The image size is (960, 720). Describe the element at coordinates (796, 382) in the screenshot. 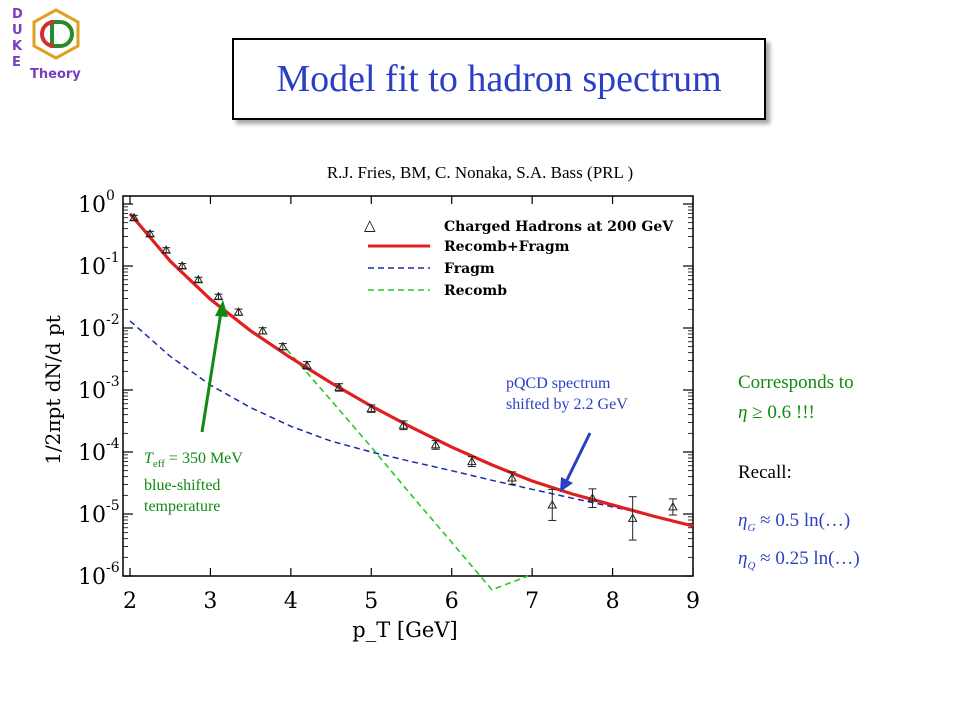

I see `corresponds-label: Corresponds to` at that location.